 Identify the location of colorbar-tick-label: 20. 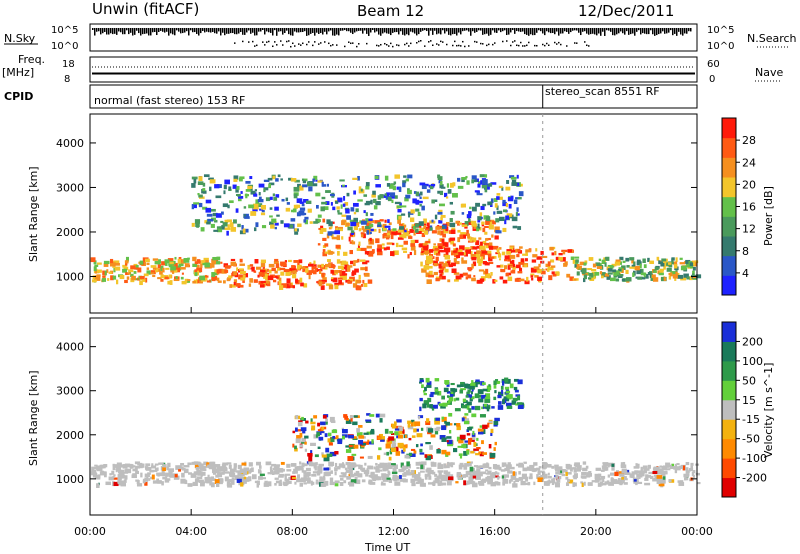
(749, 184).